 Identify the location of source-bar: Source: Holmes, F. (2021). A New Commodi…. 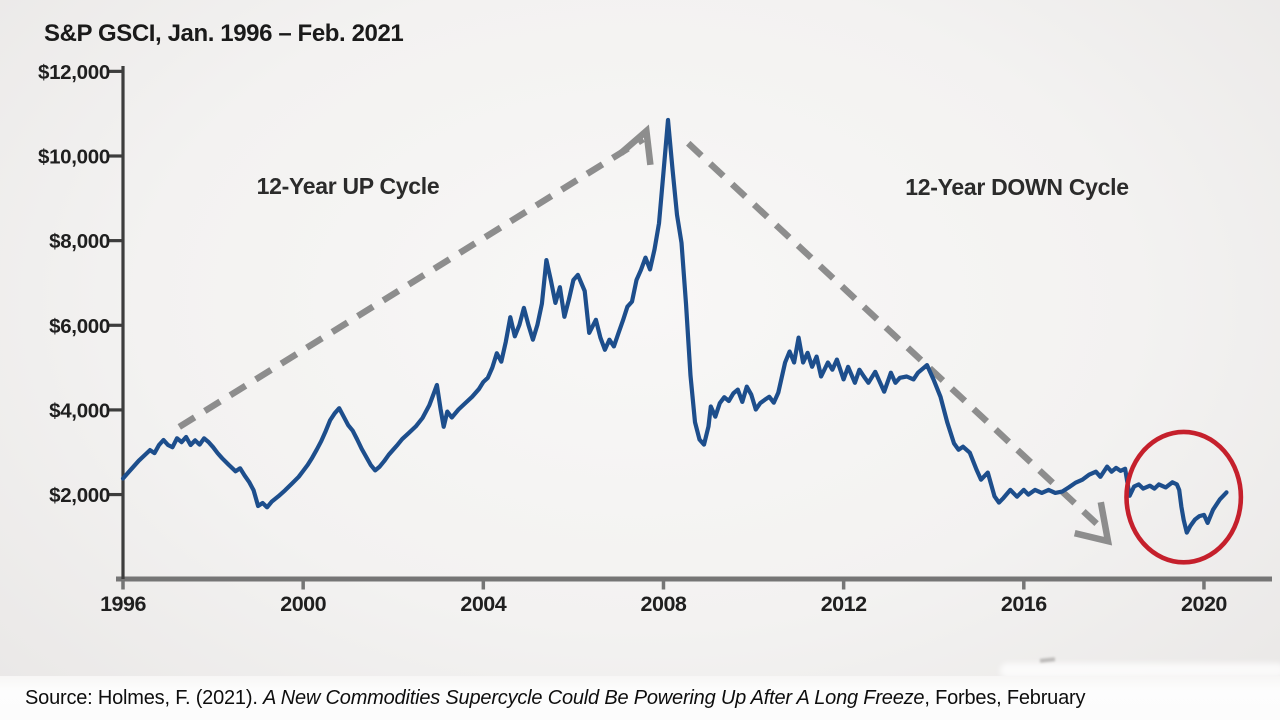
(640, 698).